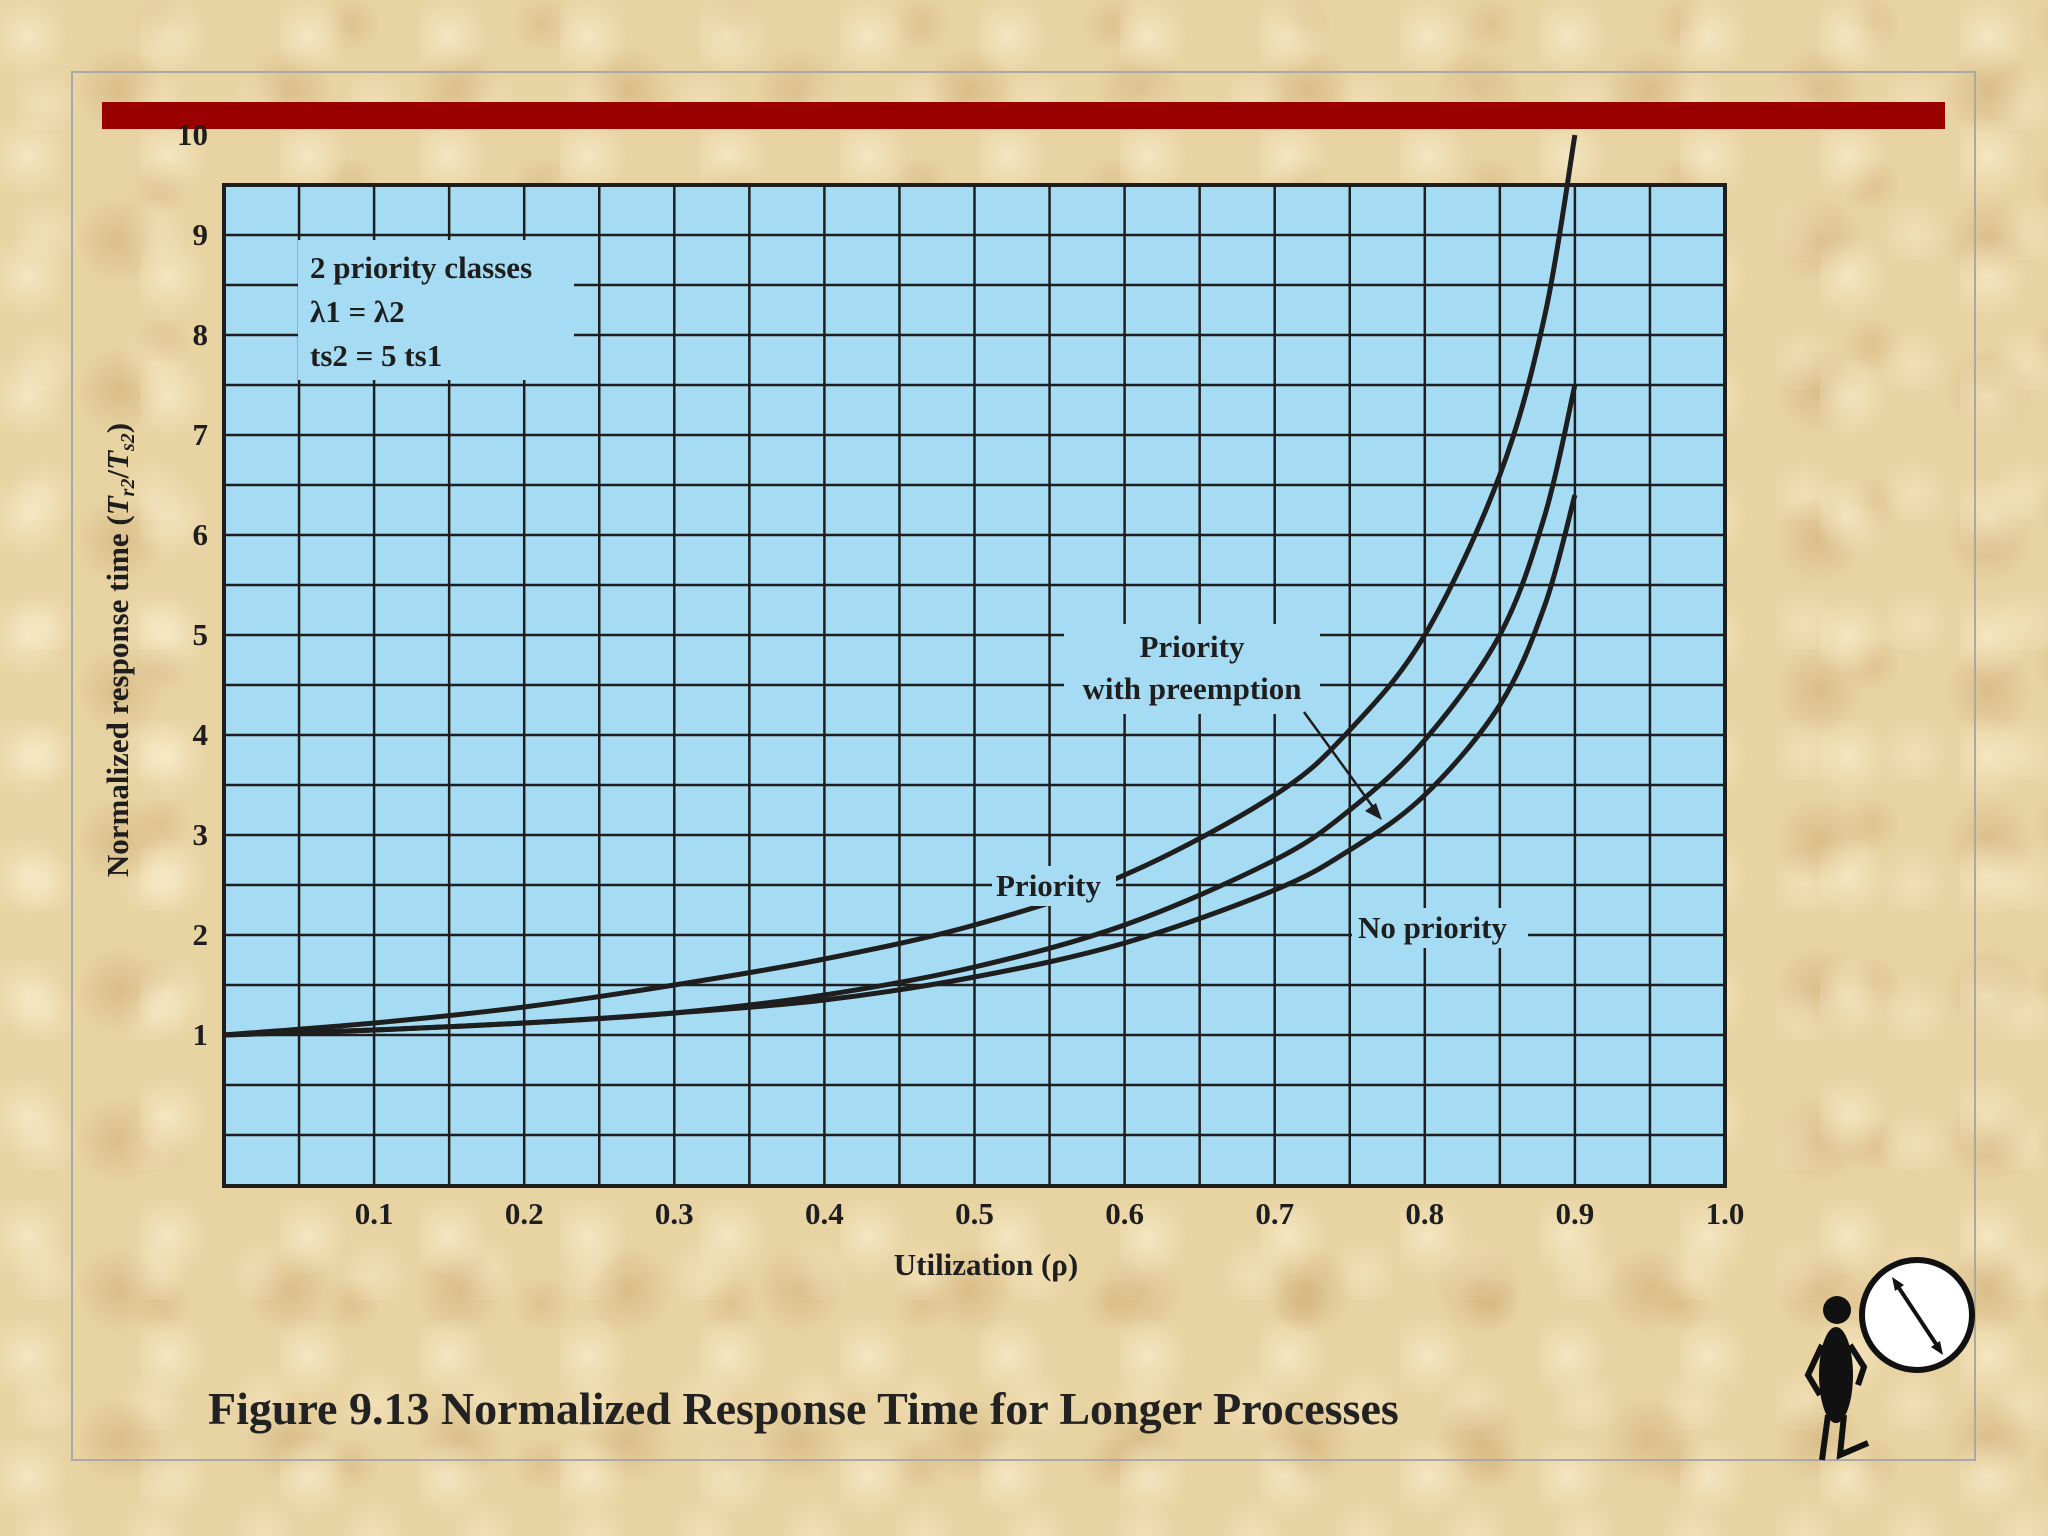 This screenshot has width=2048, height=1536. I want to click on x-tick-label: 0.8, so click(1424, 1213).